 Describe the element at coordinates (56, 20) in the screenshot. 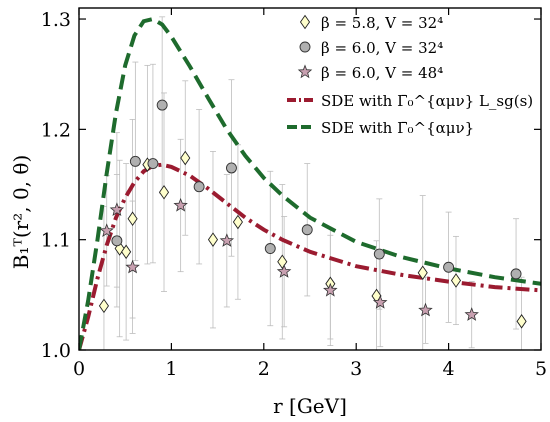

I see `y-tick-label: 1.3` at that location.